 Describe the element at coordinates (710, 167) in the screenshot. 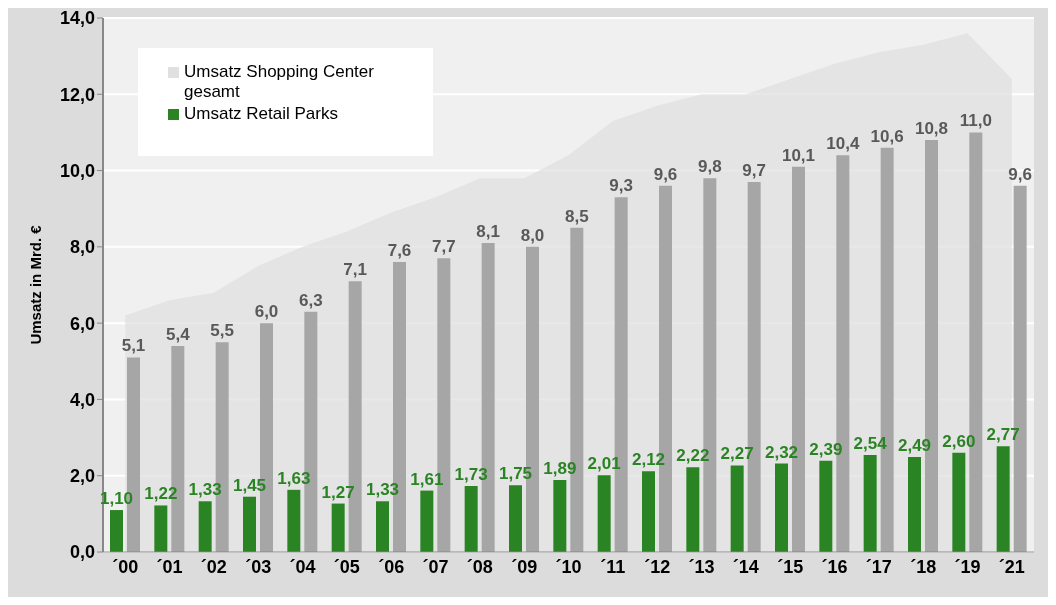

I see `data-label: 9,8` at that location.